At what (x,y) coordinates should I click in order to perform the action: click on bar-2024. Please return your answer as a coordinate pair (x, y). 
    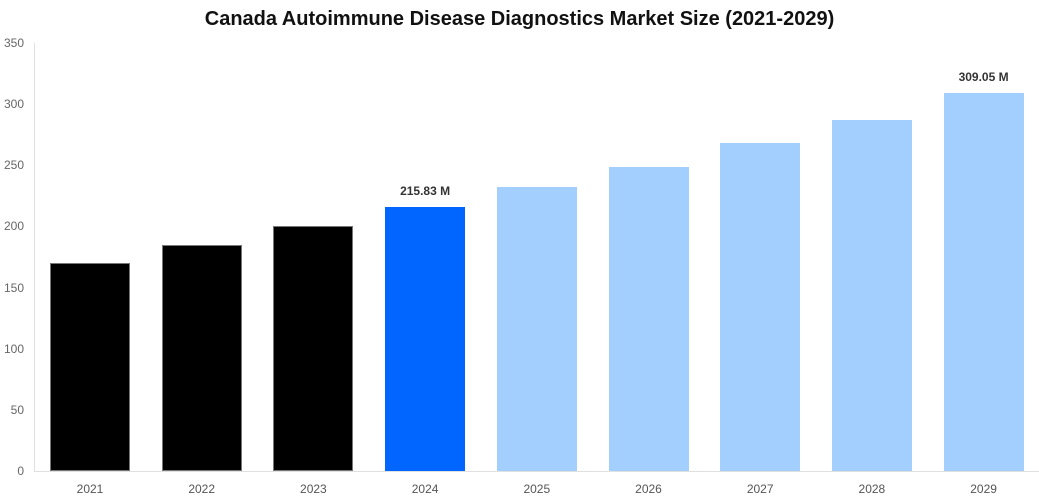
    Looking at the image, I should click on (425, 339).